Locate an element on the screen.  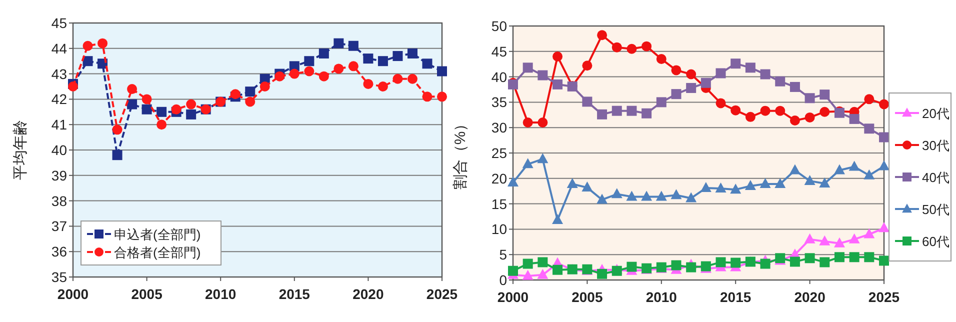
x-tick-label: 2025 is located at coordinates (442, 294).